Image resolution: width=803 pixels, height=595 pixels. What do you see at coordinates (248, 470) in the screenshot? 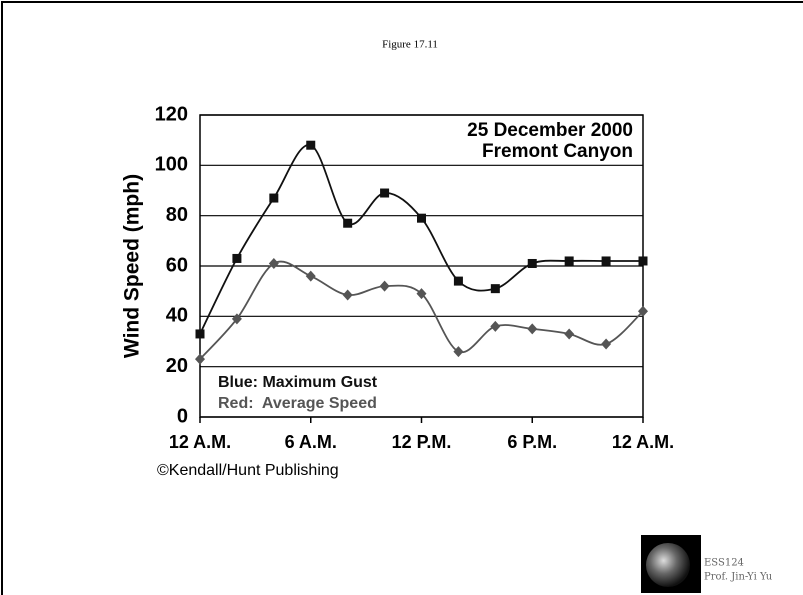
I see `source: ©Kendall/Hunt Publishing` at bounding box center [248, 470].